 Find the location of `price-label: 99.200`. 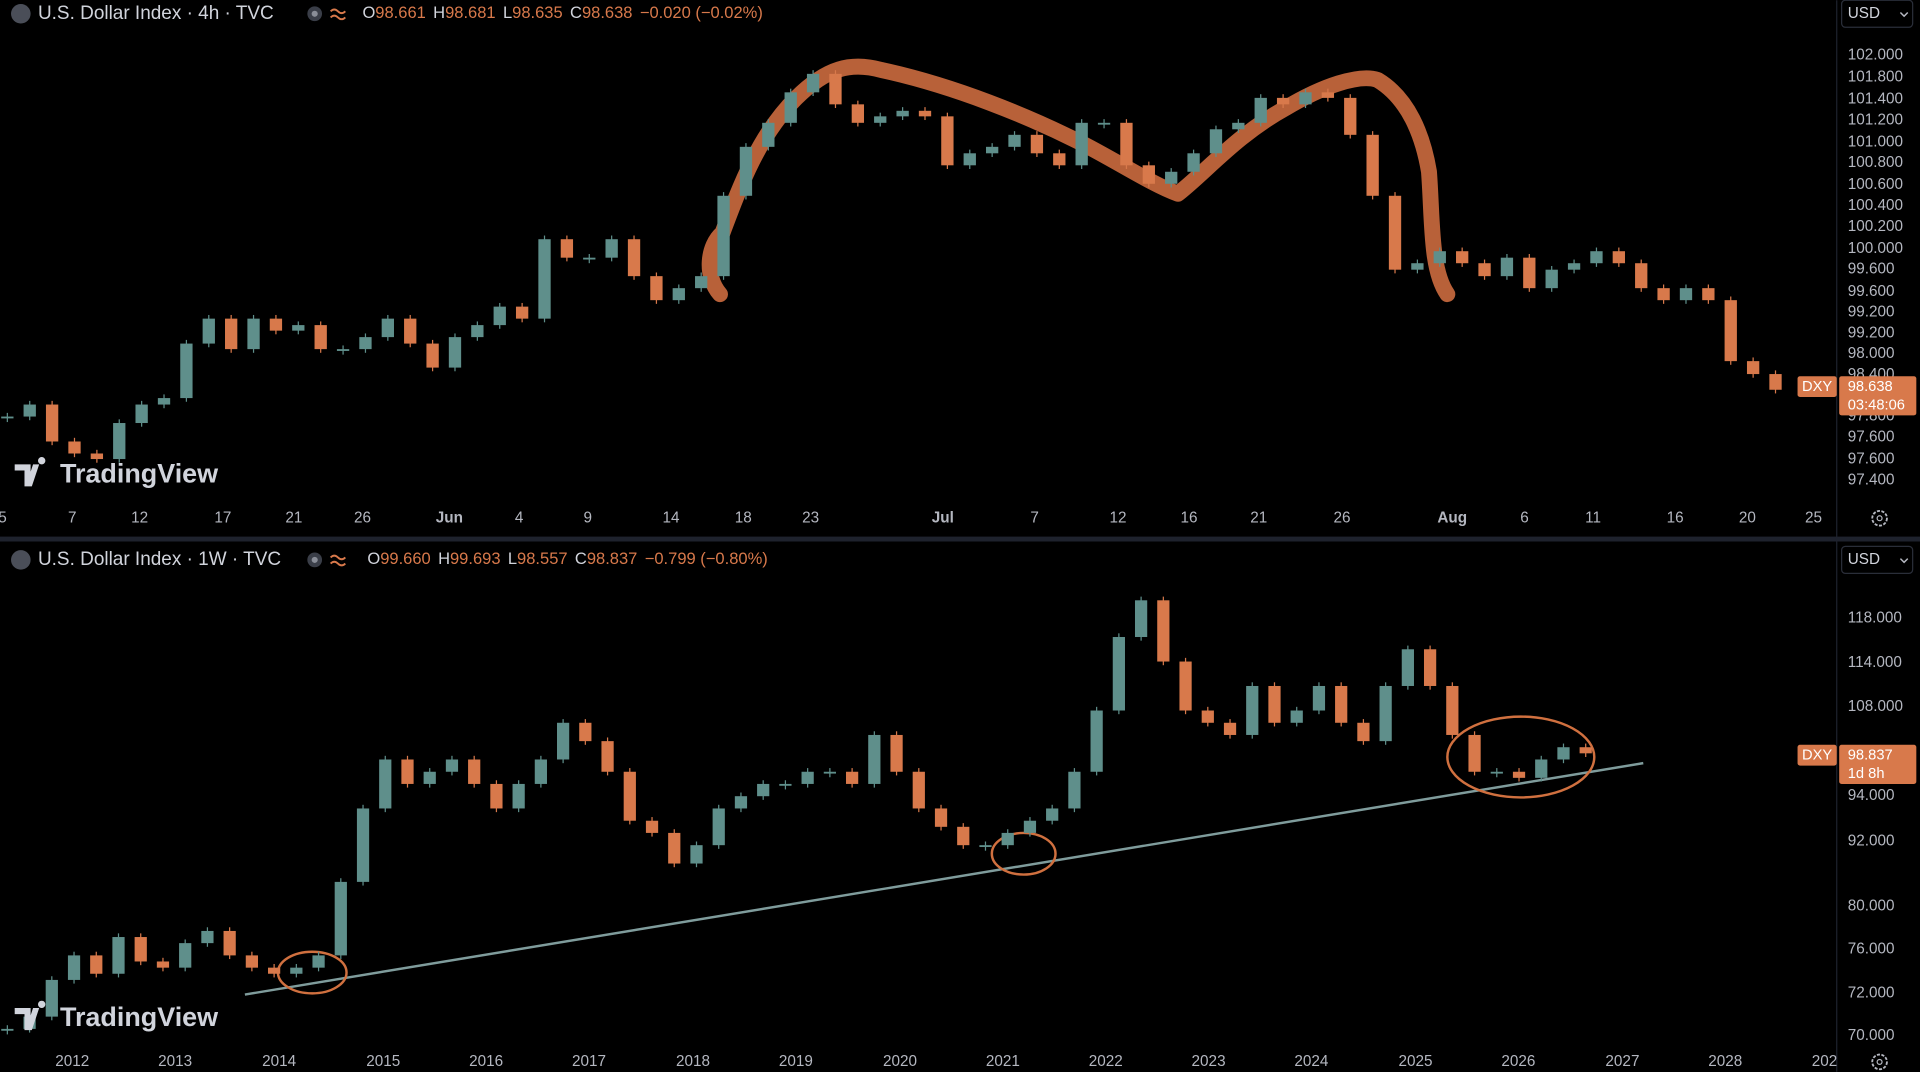

price-label: 99.200 is located at coordinates (1871, 332).